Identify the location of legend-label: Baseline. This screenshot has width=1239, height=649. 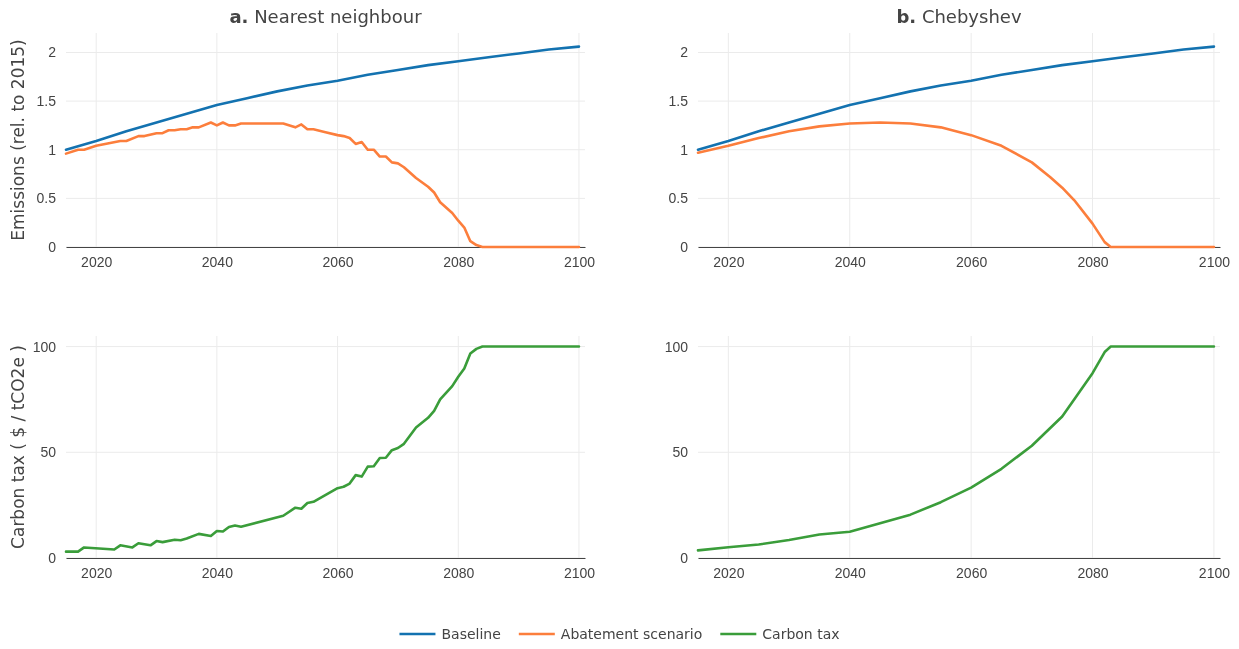
(471, 634).